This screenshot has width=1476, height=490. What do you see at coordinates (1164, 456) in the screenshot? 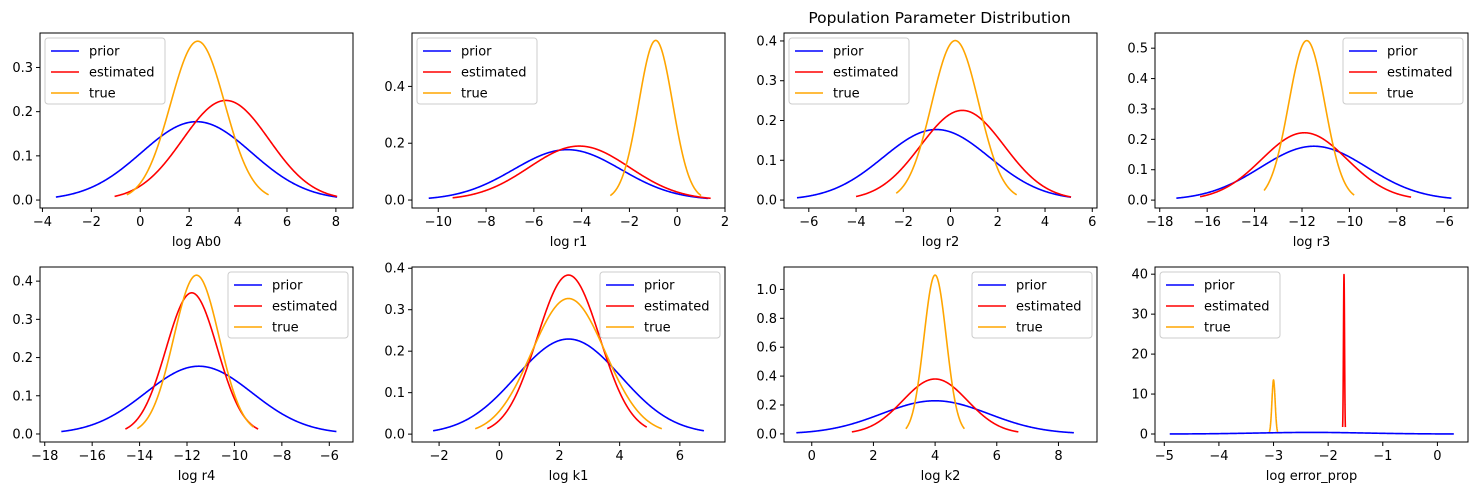
I see `x-tick-label: −5` at bounding box center [1164, 456].